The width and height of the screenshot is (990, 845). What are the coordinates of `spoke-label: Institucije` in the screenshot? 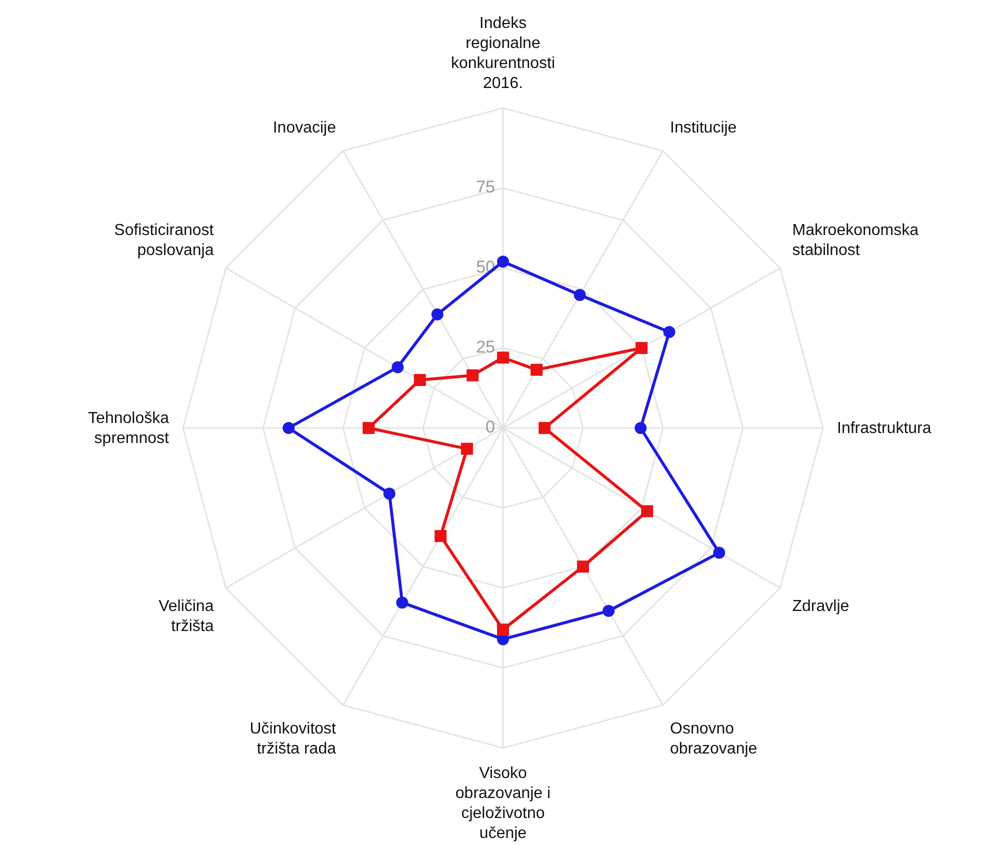 It's located at (703, 128).